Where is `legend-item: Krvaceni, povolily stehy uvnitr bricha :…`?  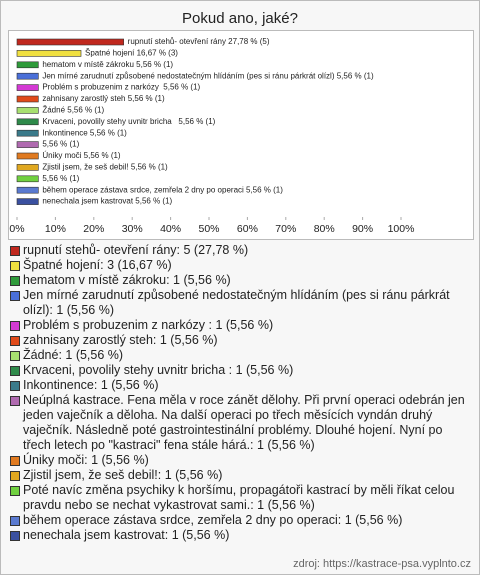 legend-item: Krvaceni, povolily stehy uvnitr bricha :… is located at coordinates (240, 370).